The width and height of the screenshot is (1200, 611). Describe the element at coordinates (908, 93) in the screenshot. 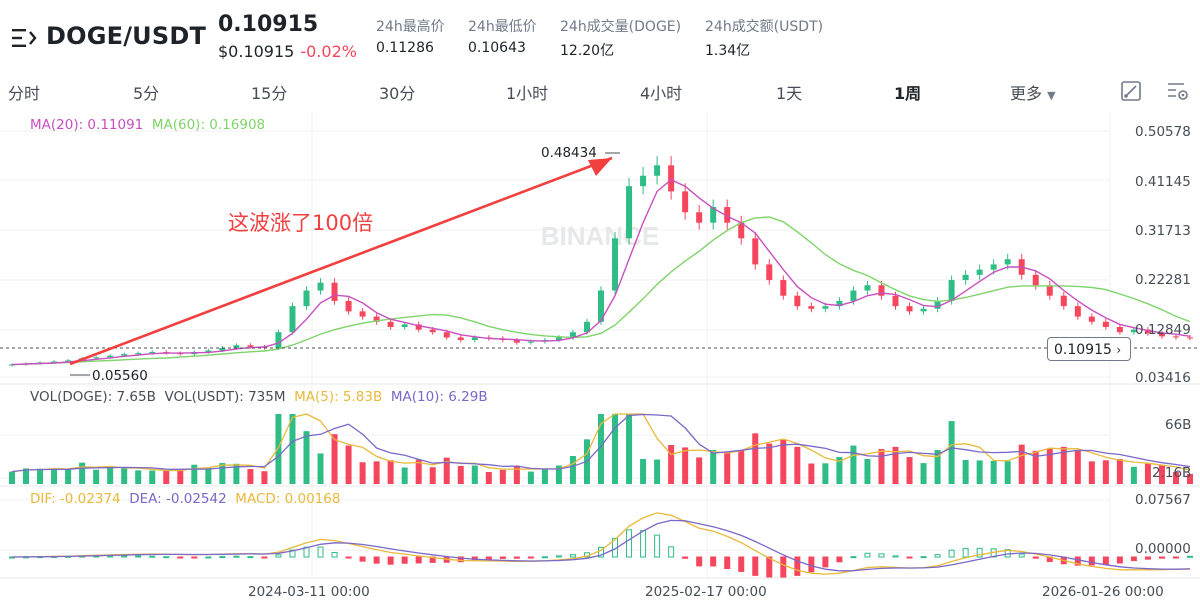

I see `tab-1w: 1周` at that location.